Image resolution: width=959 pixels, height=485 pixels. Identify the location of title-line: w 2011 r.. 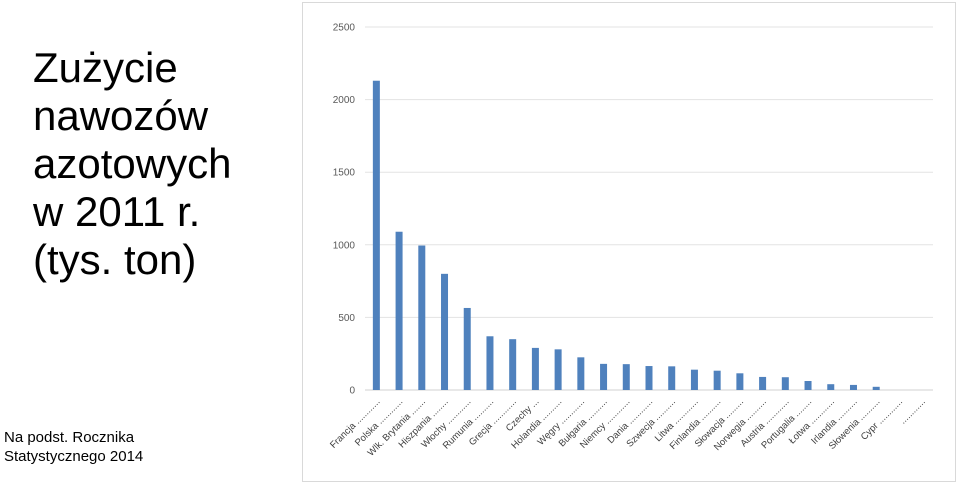
(117, 211).